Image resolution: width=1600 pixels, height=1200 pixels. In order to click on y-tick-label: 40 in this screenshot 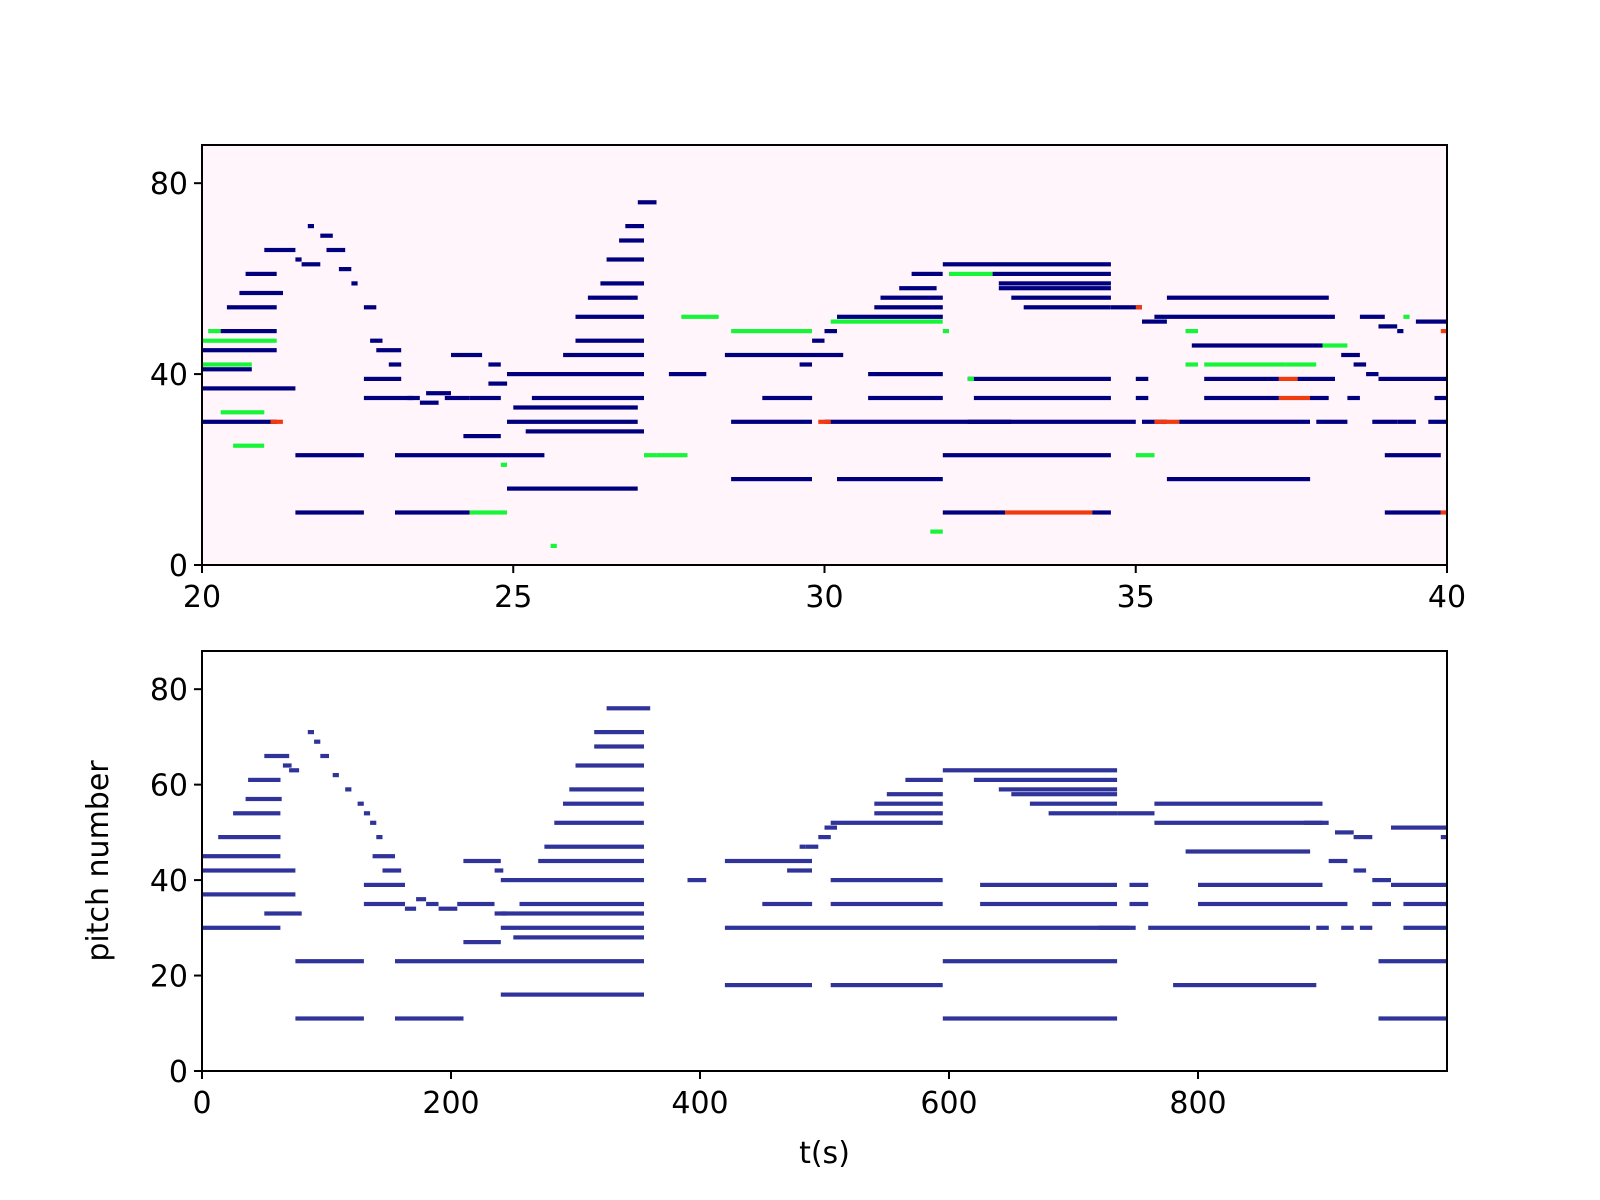, I will do `click(169, 375)`.